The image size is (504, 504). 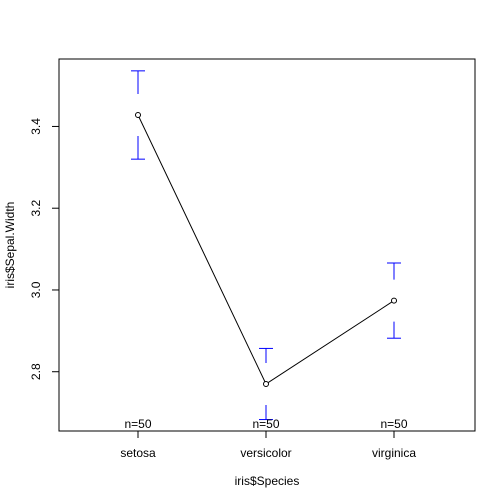 I want to click on y-tick-label: 3.2, so click(x=36, y=208).